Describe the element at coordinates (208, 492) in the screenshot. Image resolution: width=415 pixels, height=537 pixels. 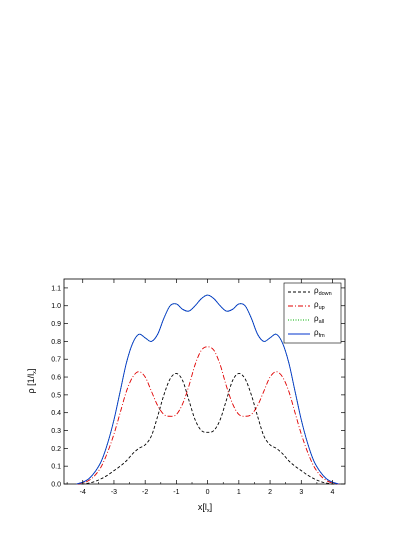
I see `x-tick-label: 0` at that location.